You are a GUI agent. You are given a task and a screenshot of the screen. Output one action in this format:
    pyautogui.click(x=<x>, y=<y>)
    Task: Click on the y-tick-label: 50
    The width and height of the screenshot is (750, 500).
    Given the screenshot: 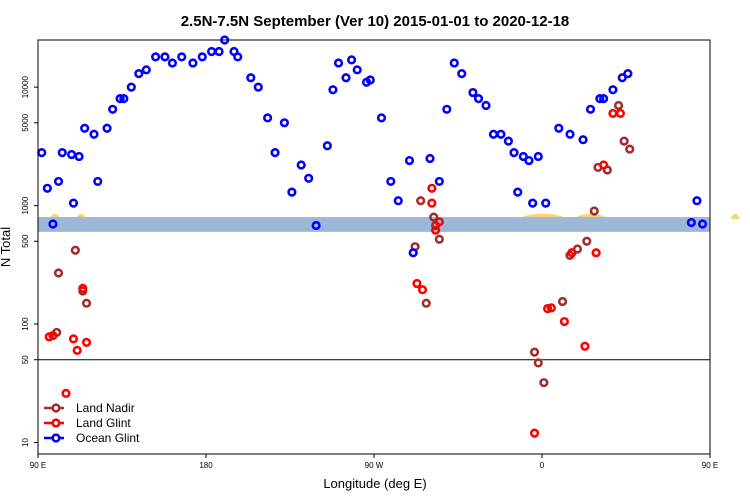 What is the action you would take?
    pyautogui.click(x=25, y=359)
    